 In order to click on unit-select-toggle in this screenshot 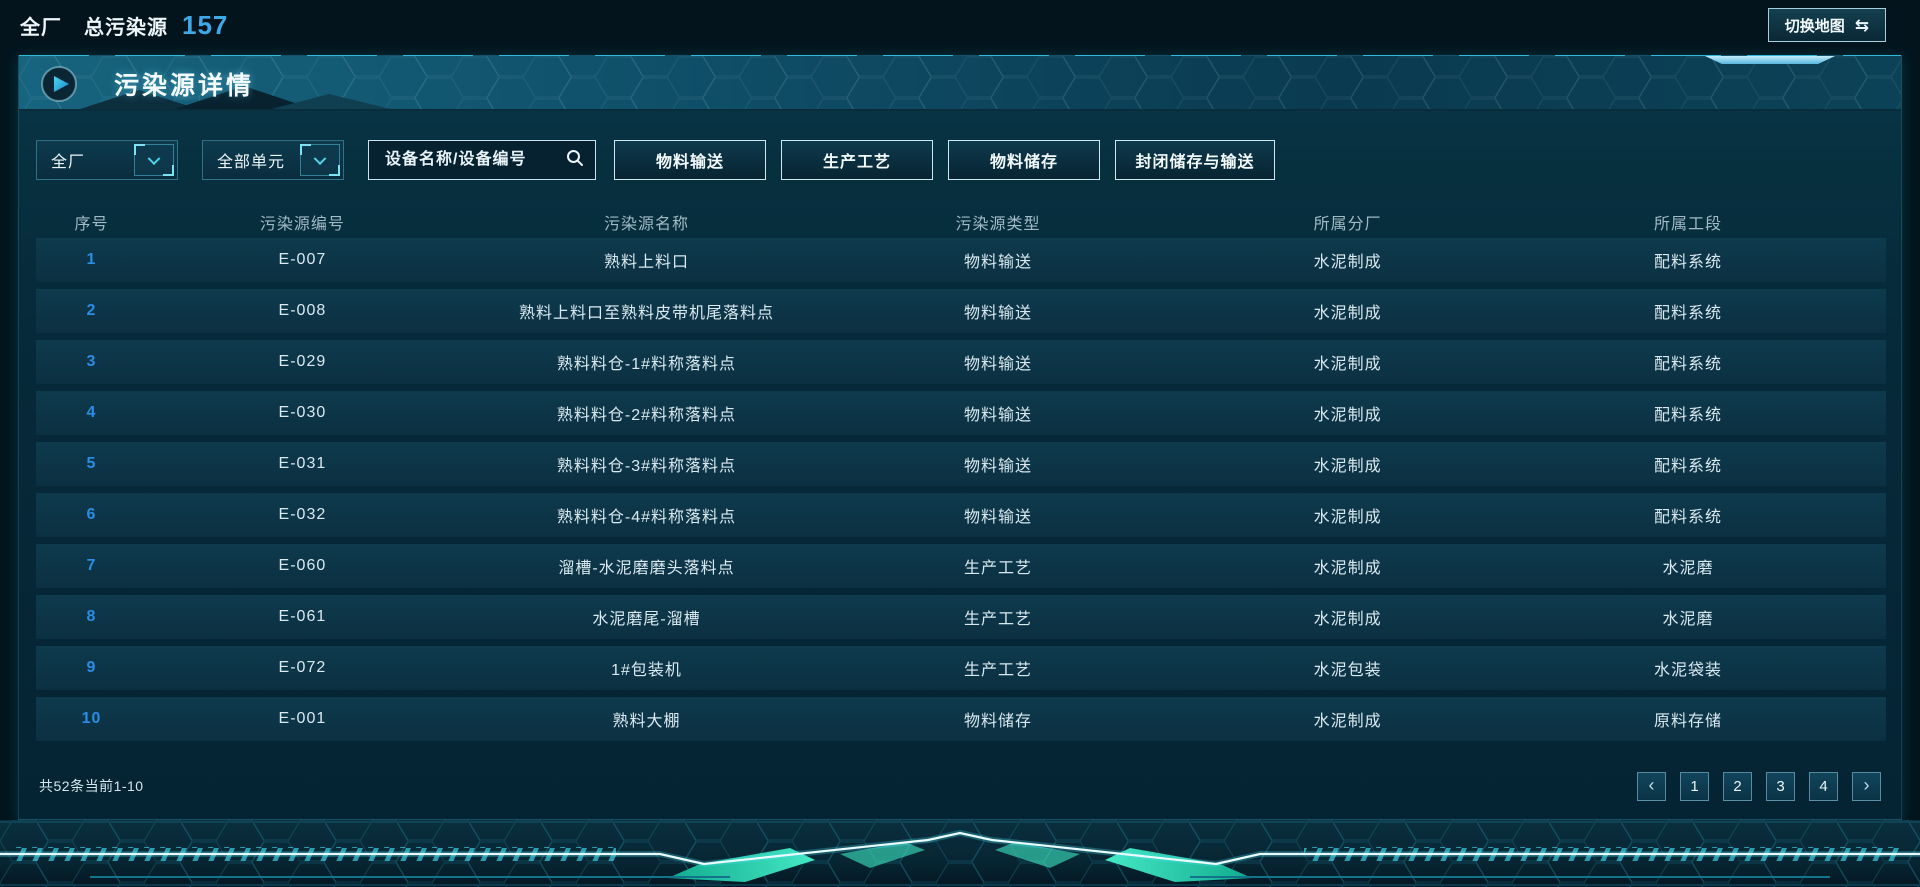, I will do `click(320, 160)`.